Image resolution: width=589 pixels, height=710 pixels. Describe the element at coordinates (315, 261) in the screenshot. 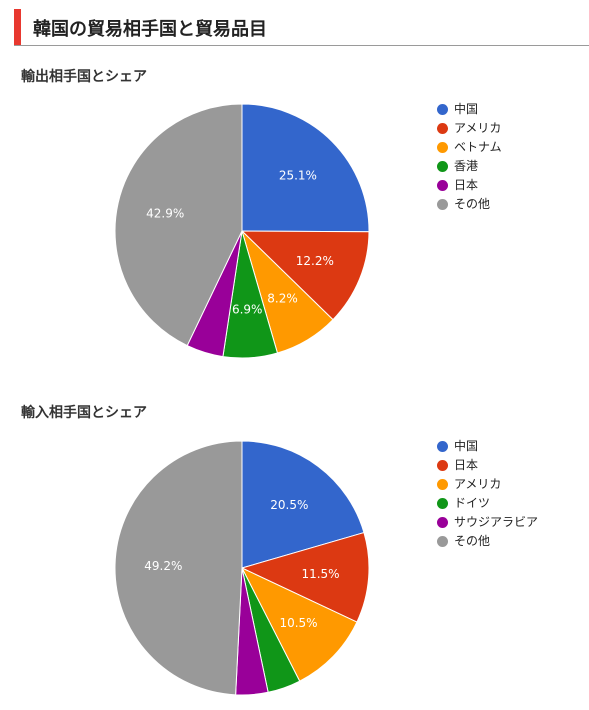

I see `slice-value-label: 12.2%` at that location.